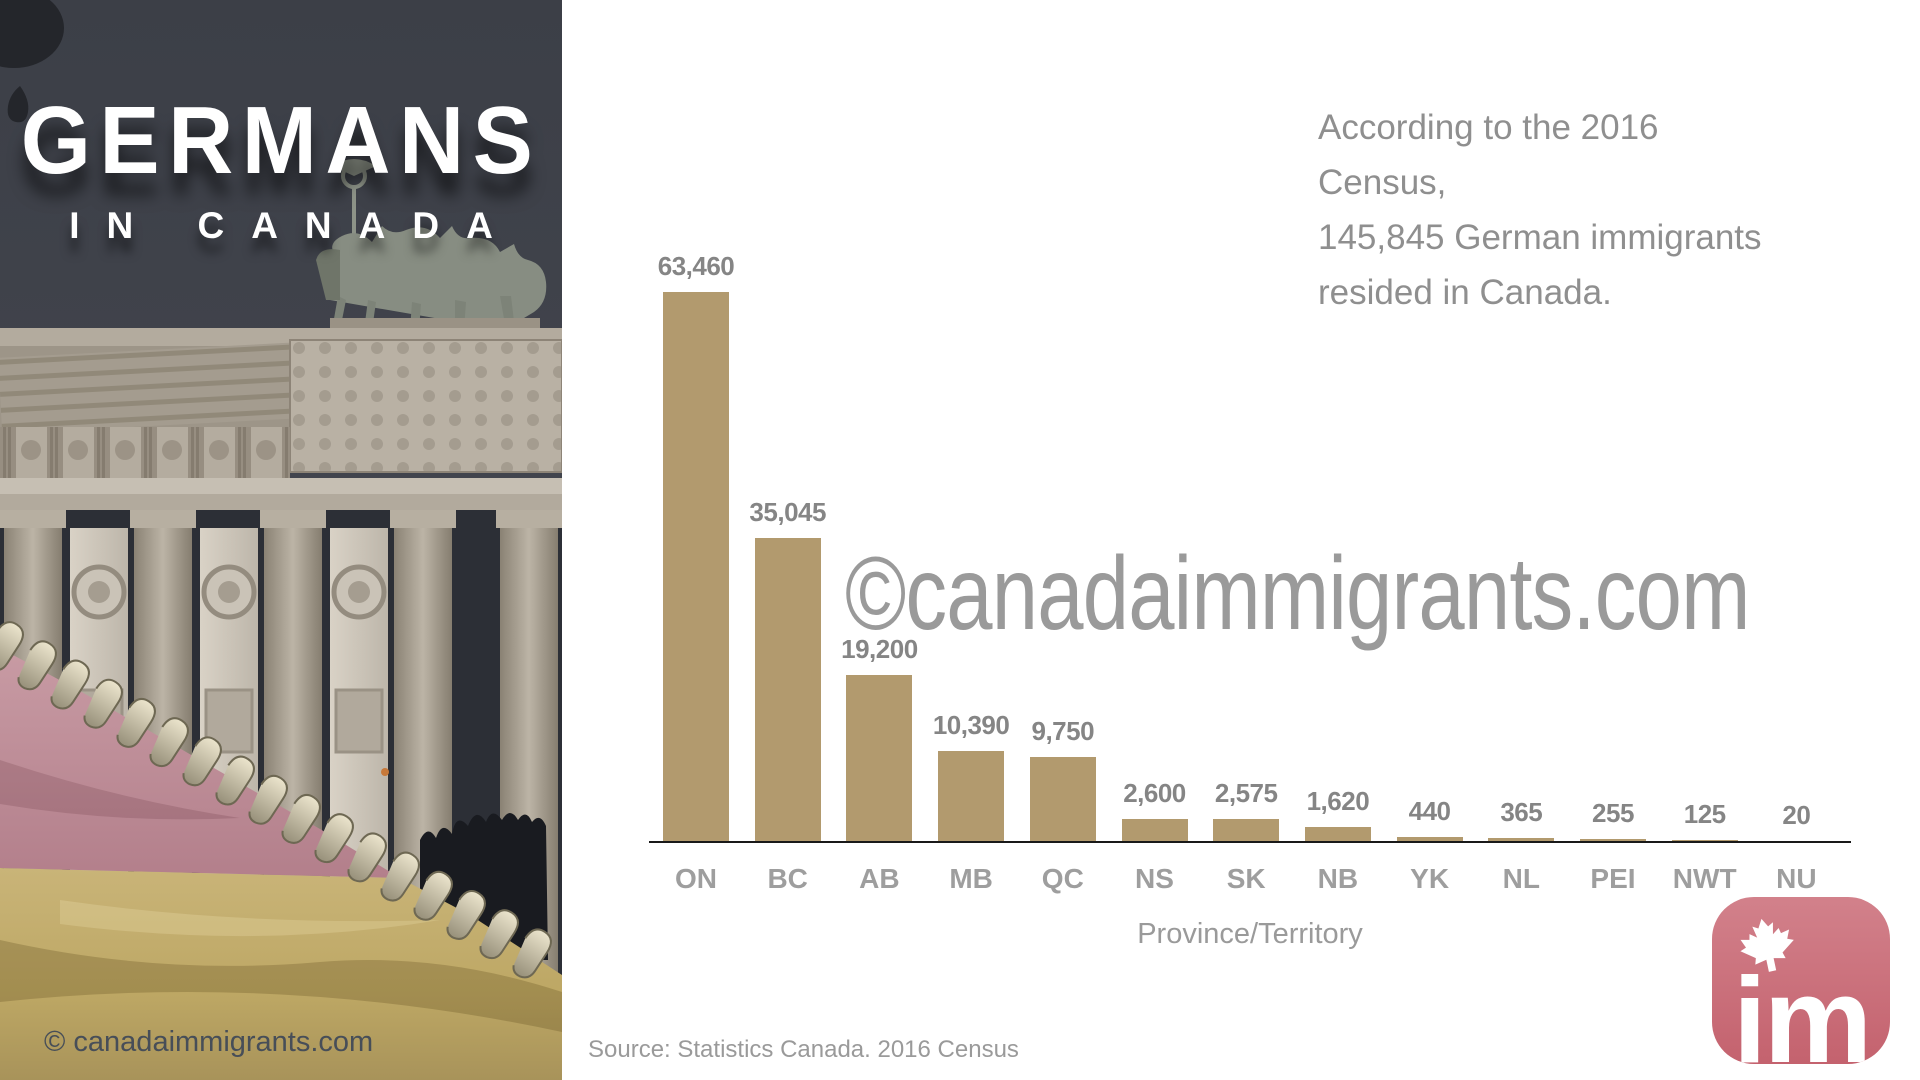 The width and height of the screenshot is (1920, 1080). Describe the element at coordinates (787, 689) in the screenshot. I see `bar-BC` at that location.